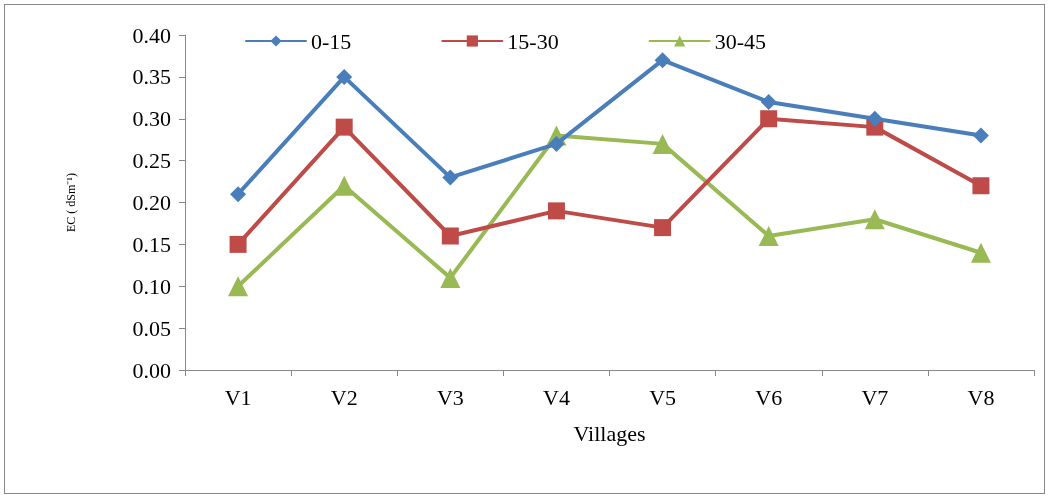 This screenshot has width=1051, height=500. What do you see at coordinates (151, 35) in the screenshot?
I see `y-tick-label: 0.40` at bounding box center [151, 35].